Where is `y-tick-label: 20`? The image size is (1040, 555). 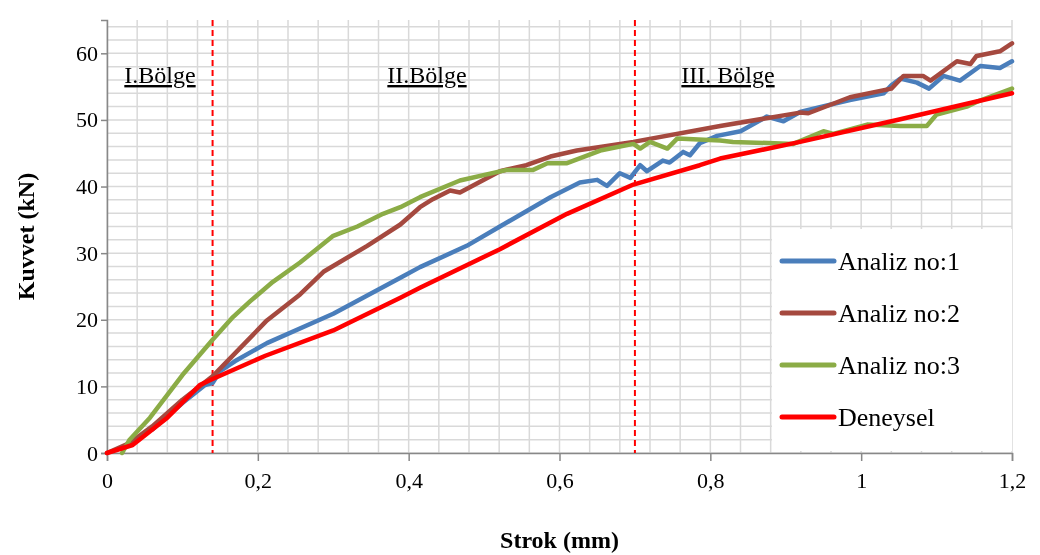 y-tick-label: 20 is located at coordinates (87, 320).